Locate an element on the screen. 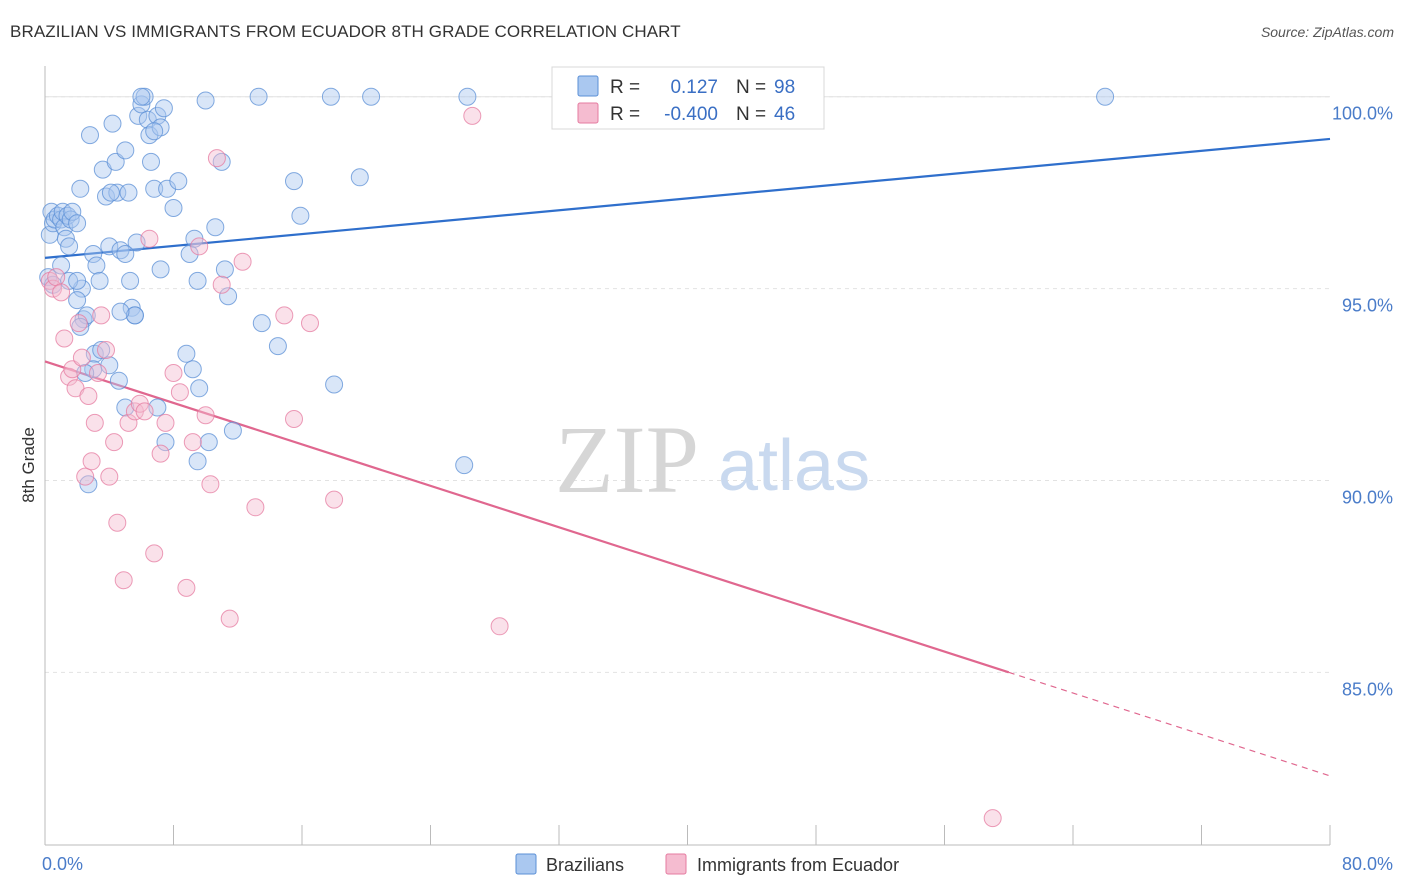  legend-r-label-1: R = is located at coordinates (625, 87).